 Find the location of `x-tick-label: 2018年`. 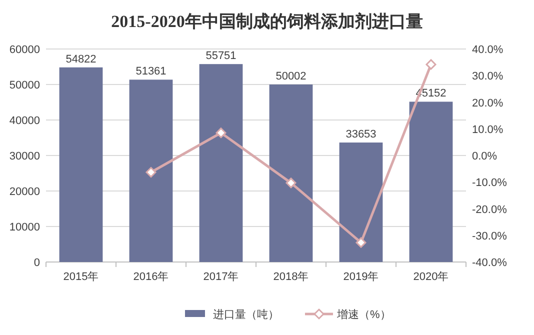

x-tick-label: 2018年 is located at coordinates (291, 277).